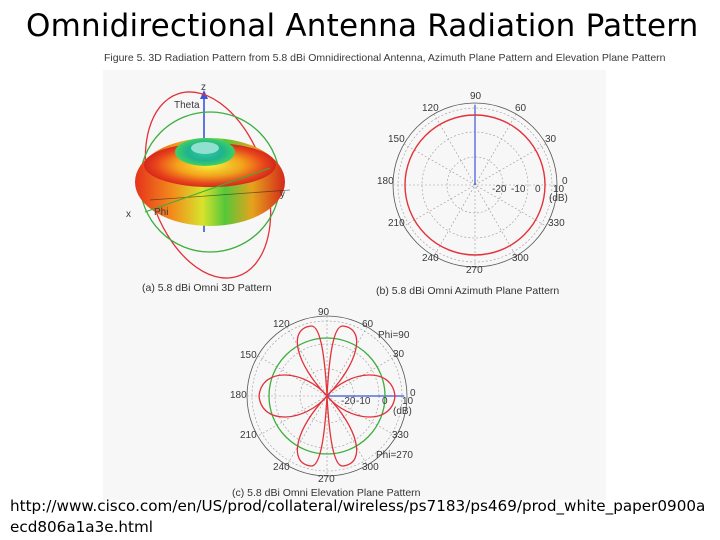 The width and height of the screenshot is (720, 540). Describe the element at coordinates (558, 198) in the screenshot. I see `azimuth-ring-unit: (dB)` at that location.